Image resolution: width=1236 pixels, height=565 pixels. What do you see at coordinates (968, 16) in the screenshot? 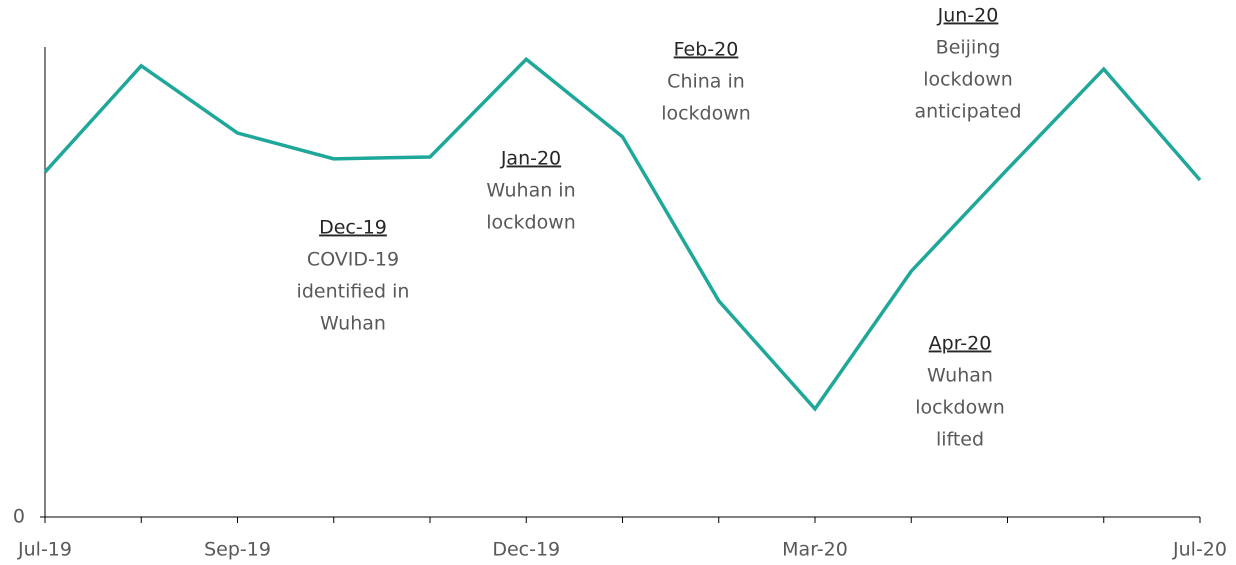
I see `annotation-date: Jun-20` at bounding box center [968, 16].